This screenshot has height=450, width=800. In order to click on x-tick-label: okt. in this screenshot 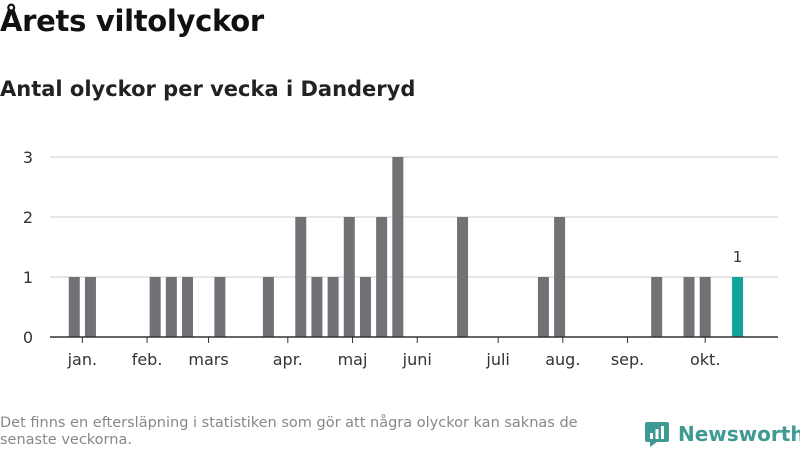, I will do `click(705, 359)`.